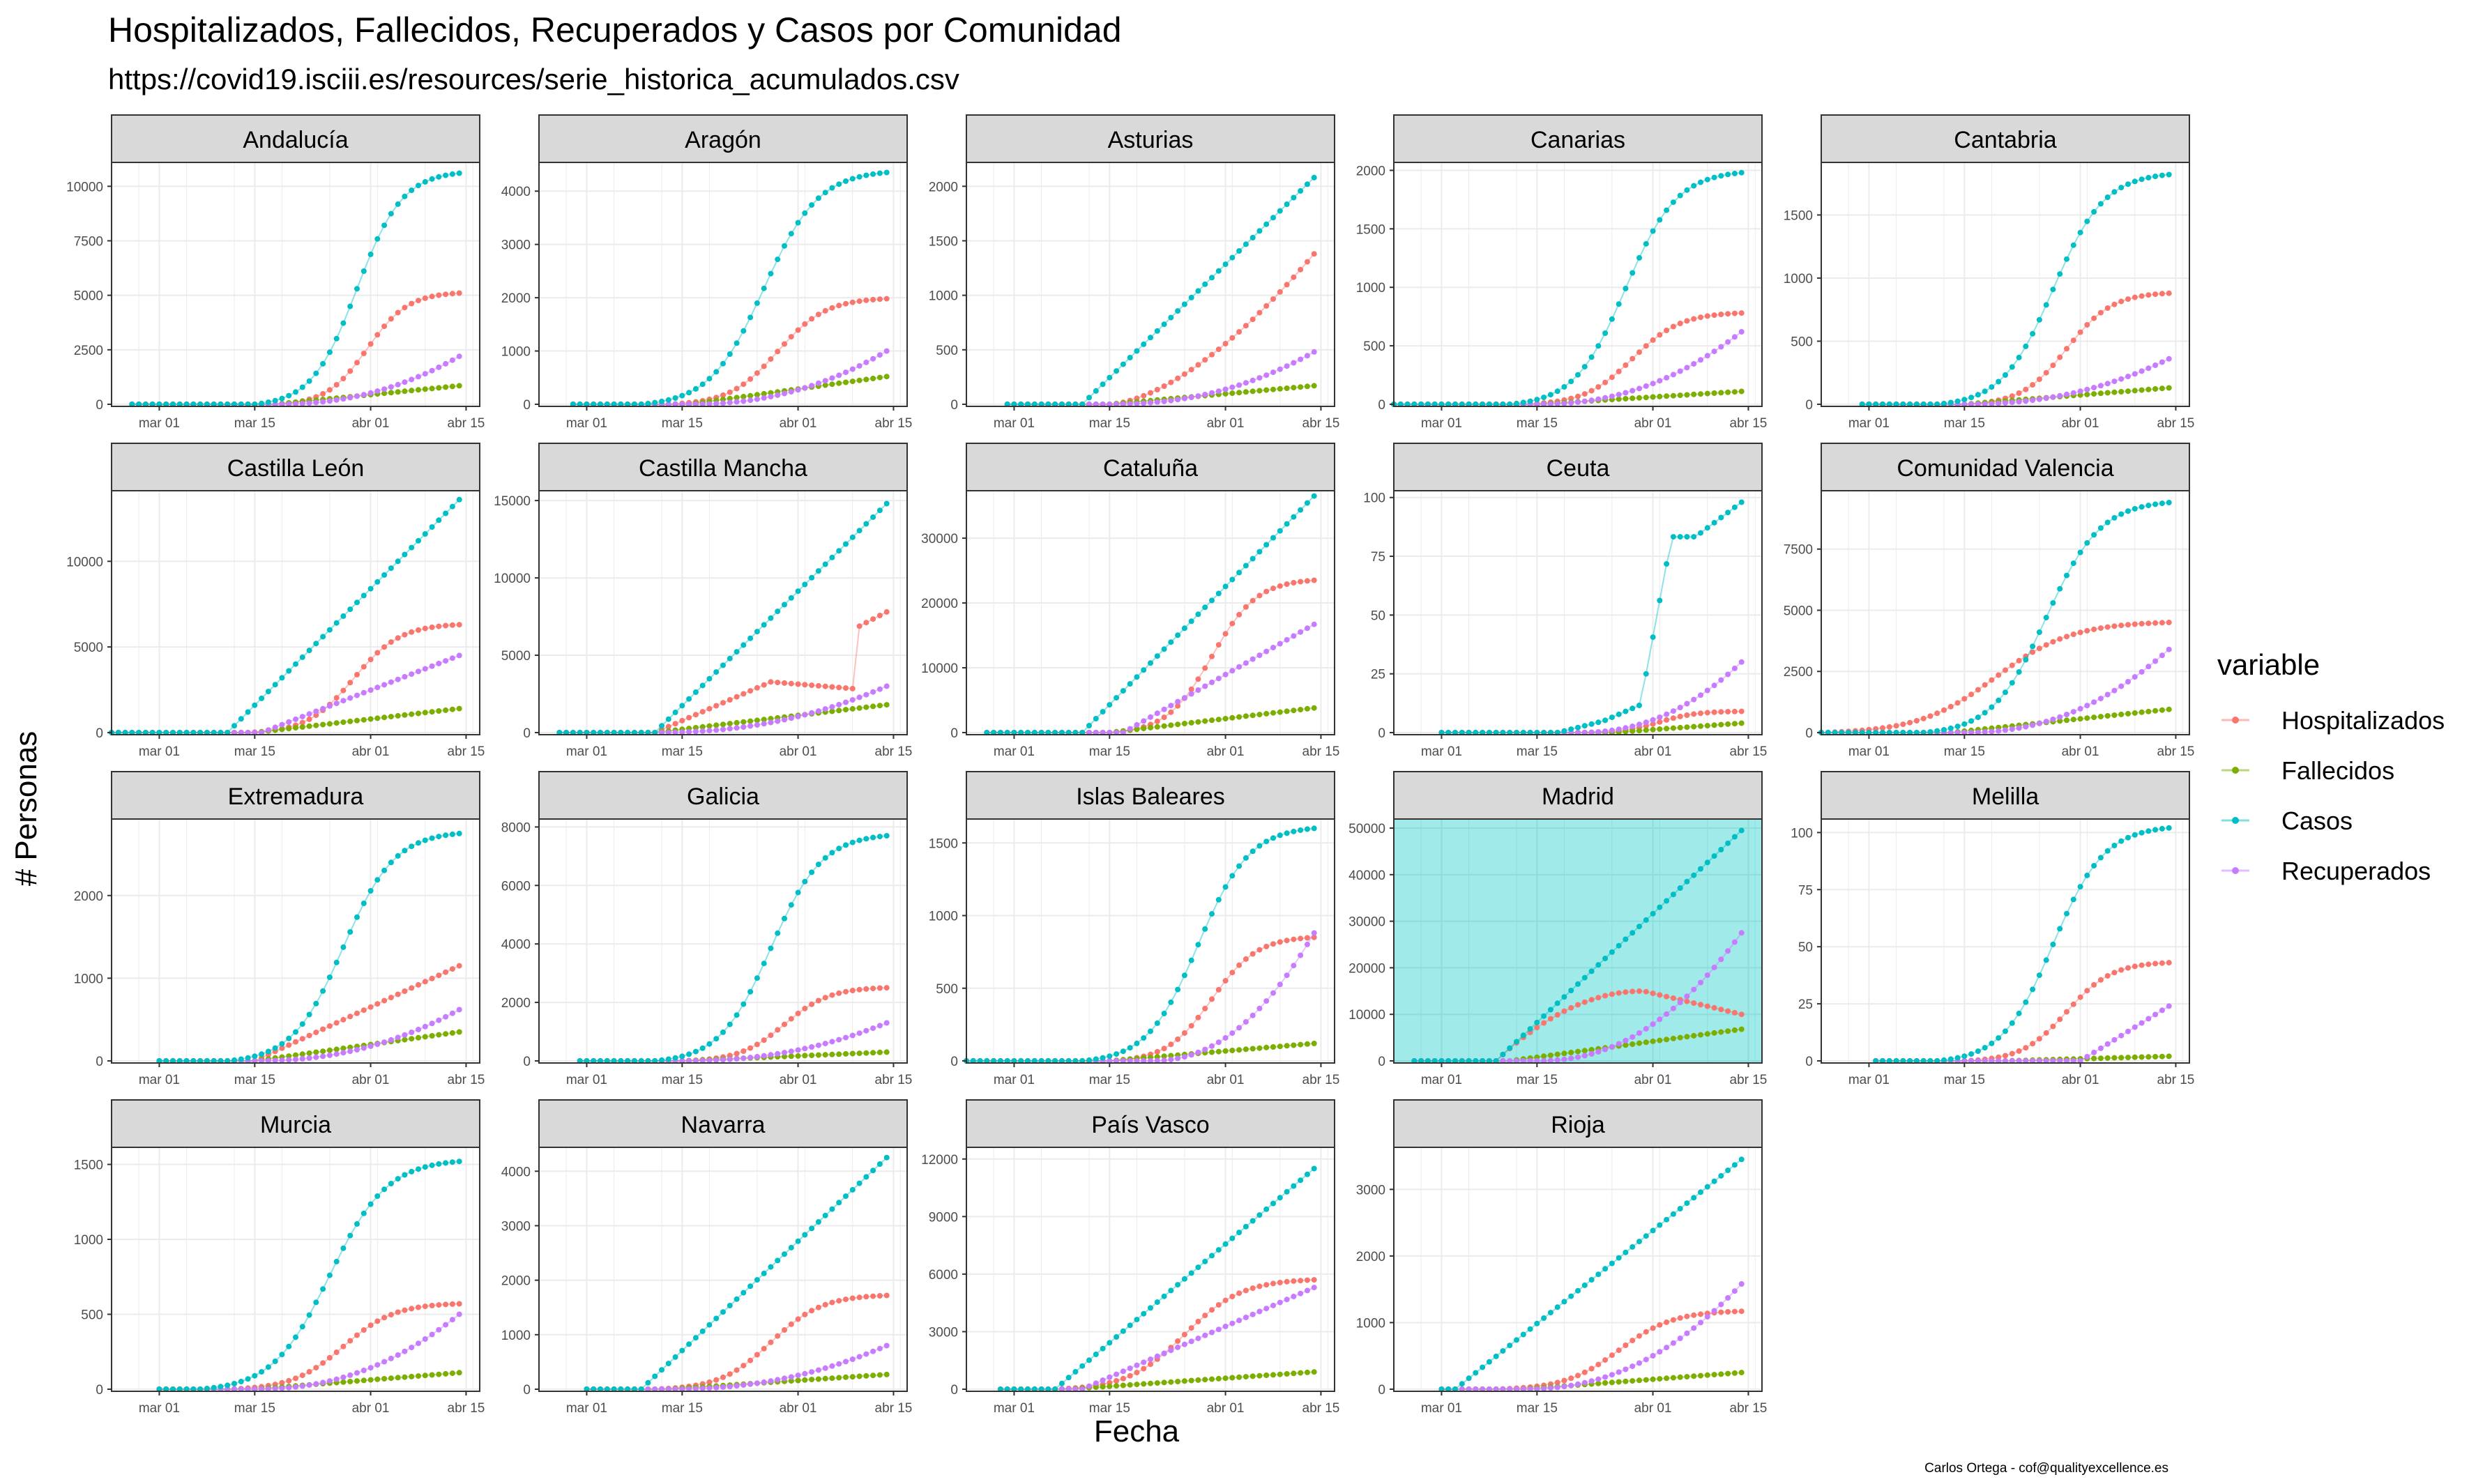  I want to click on y-tick-label: 50, so click(1378, 616).